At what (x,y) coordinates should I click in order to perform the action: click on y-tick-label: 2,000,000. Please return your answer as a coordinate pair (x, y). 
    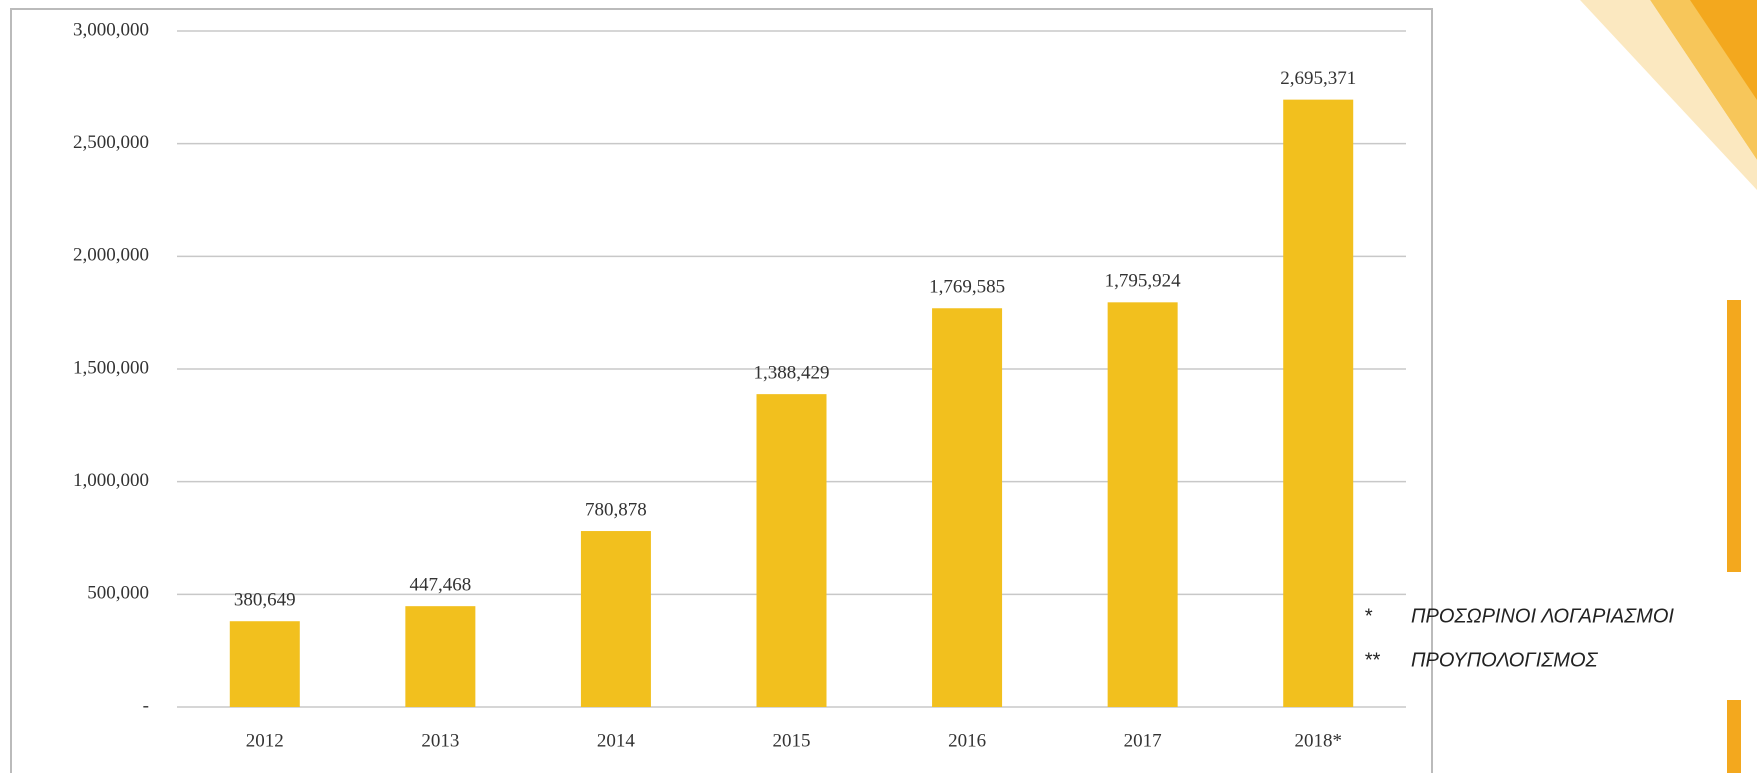
    Looking at the image, I should click on (111, 255).